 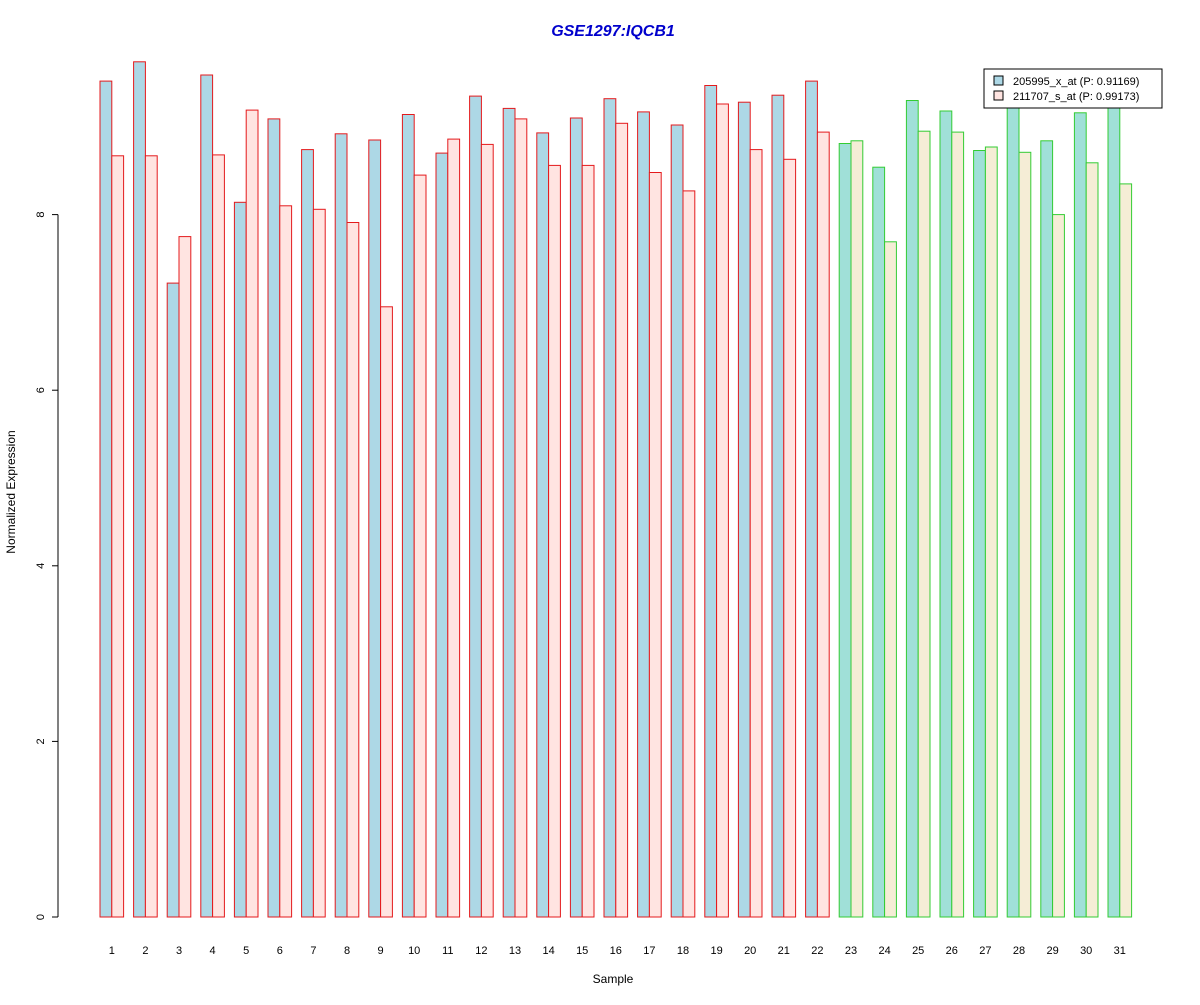 I want to click on x-tick-label-25: 25, so click(x=918, y=951).